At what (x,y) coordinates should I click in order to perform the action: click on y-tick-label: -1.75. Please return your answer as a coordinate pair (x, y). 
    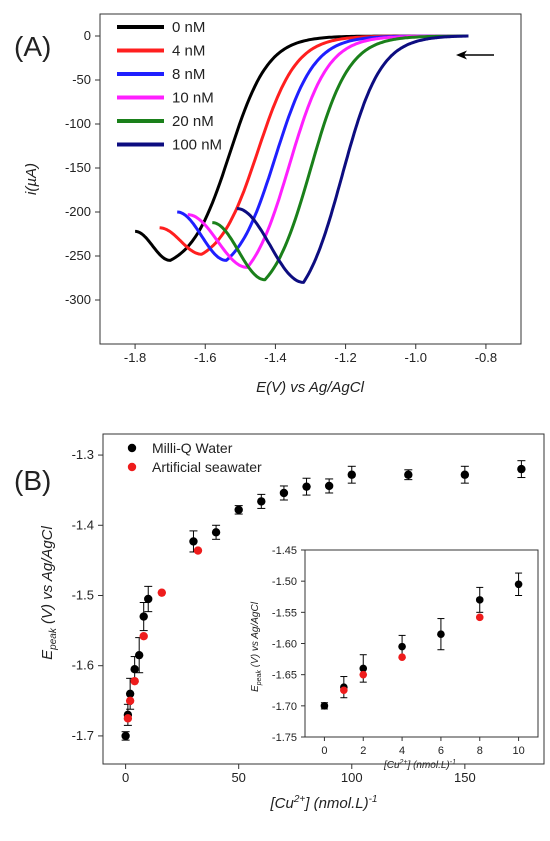
    Looking at the image, I should click on (284, 738).